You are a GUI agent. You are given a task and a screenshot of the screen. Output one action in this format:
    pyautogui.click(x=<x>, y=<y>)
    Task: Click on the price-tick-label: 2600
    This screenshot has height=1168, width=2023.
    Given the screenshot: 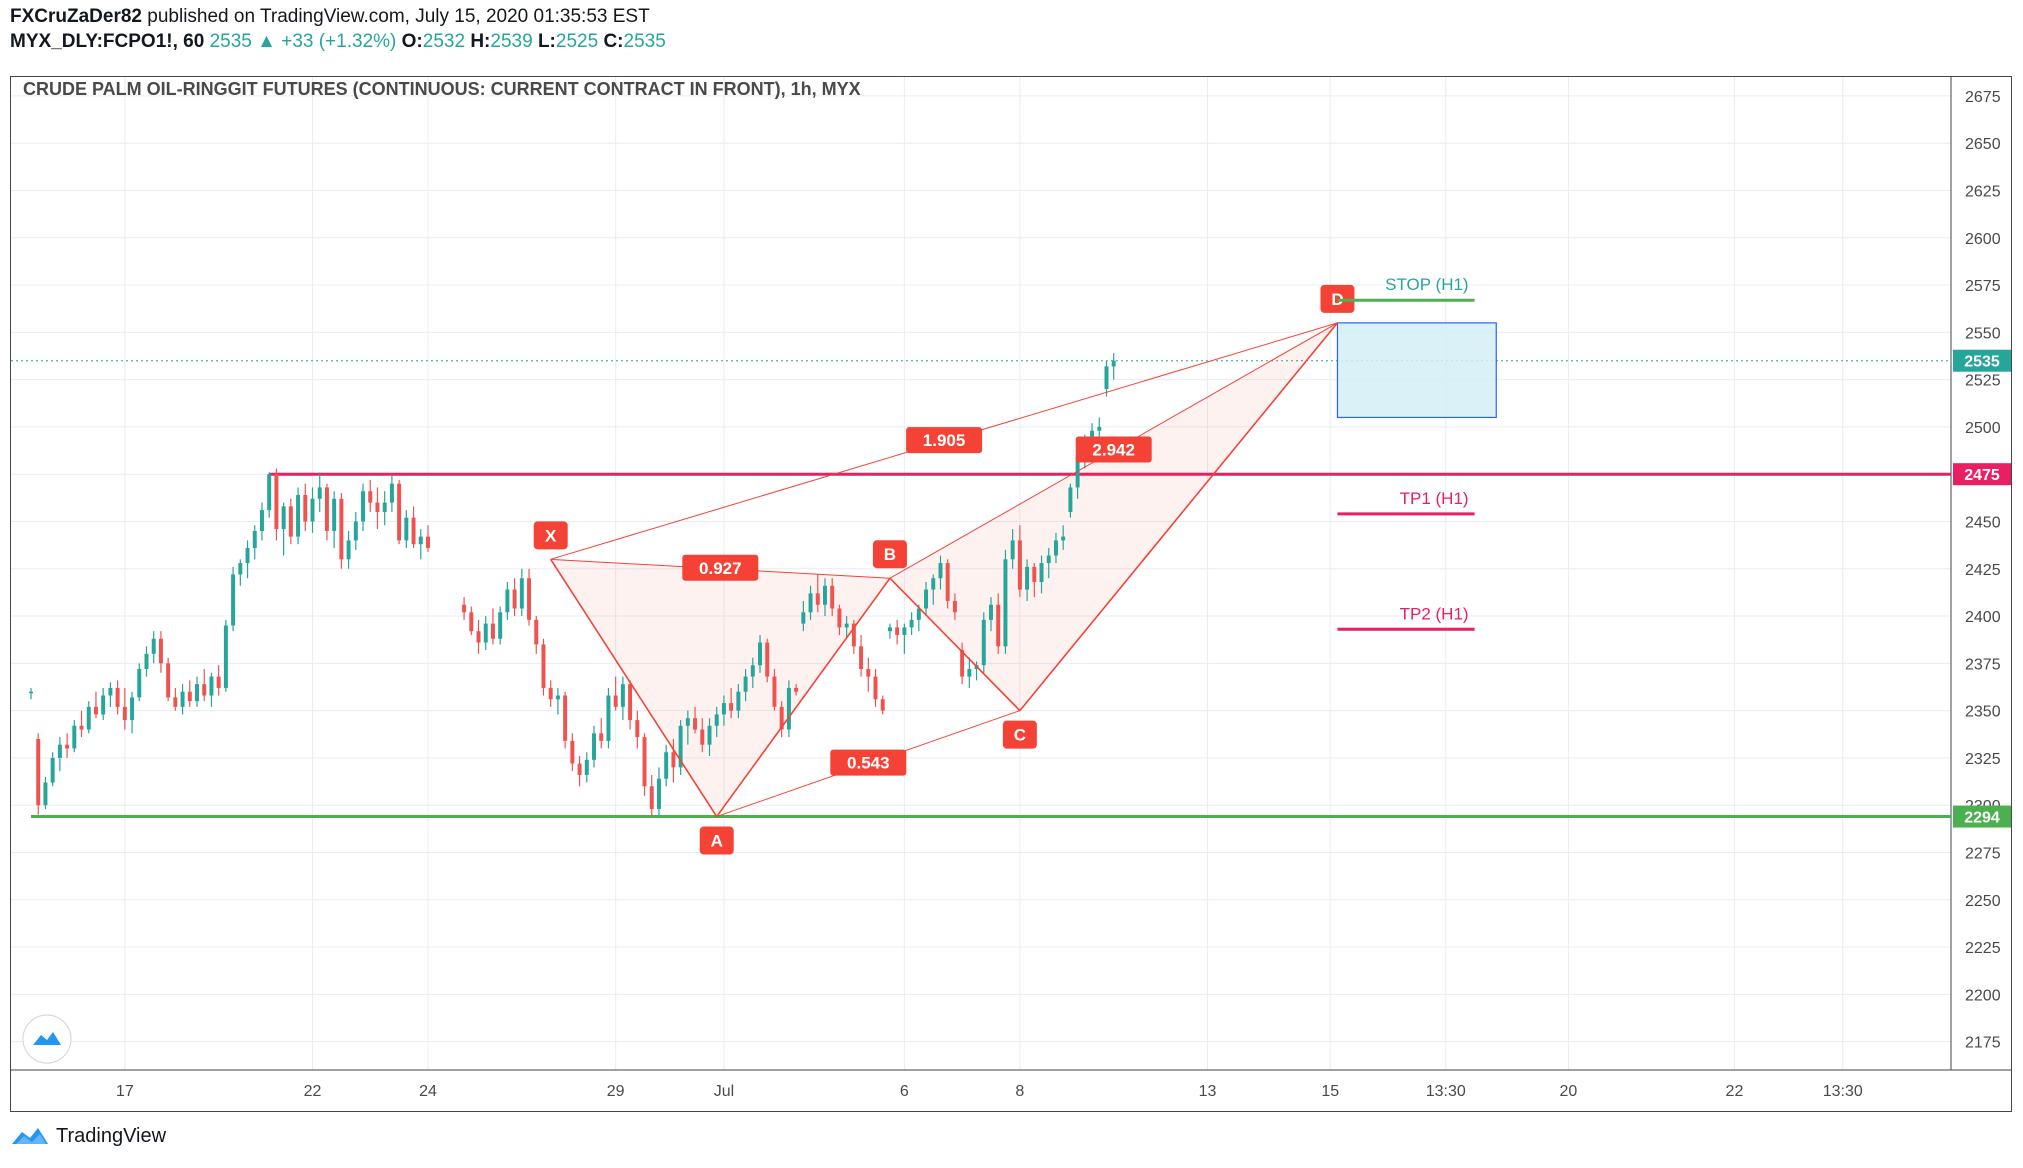 What is the action you would take?
    pyautogui.click(x=1983, y=239)
    